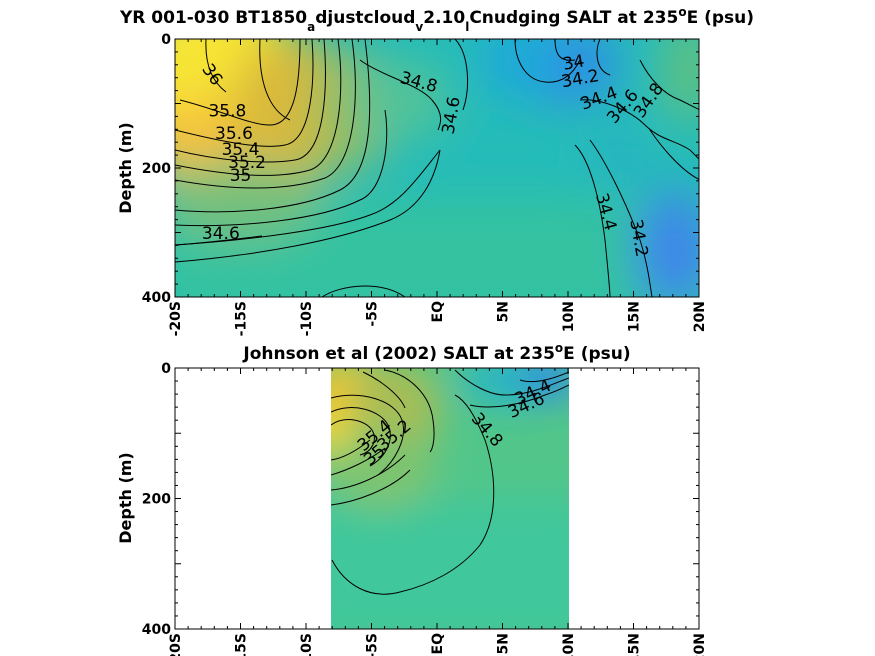  Describe the element at coordinates (241, 176) in the screenshot. I see `contour-label: 35` at that location.